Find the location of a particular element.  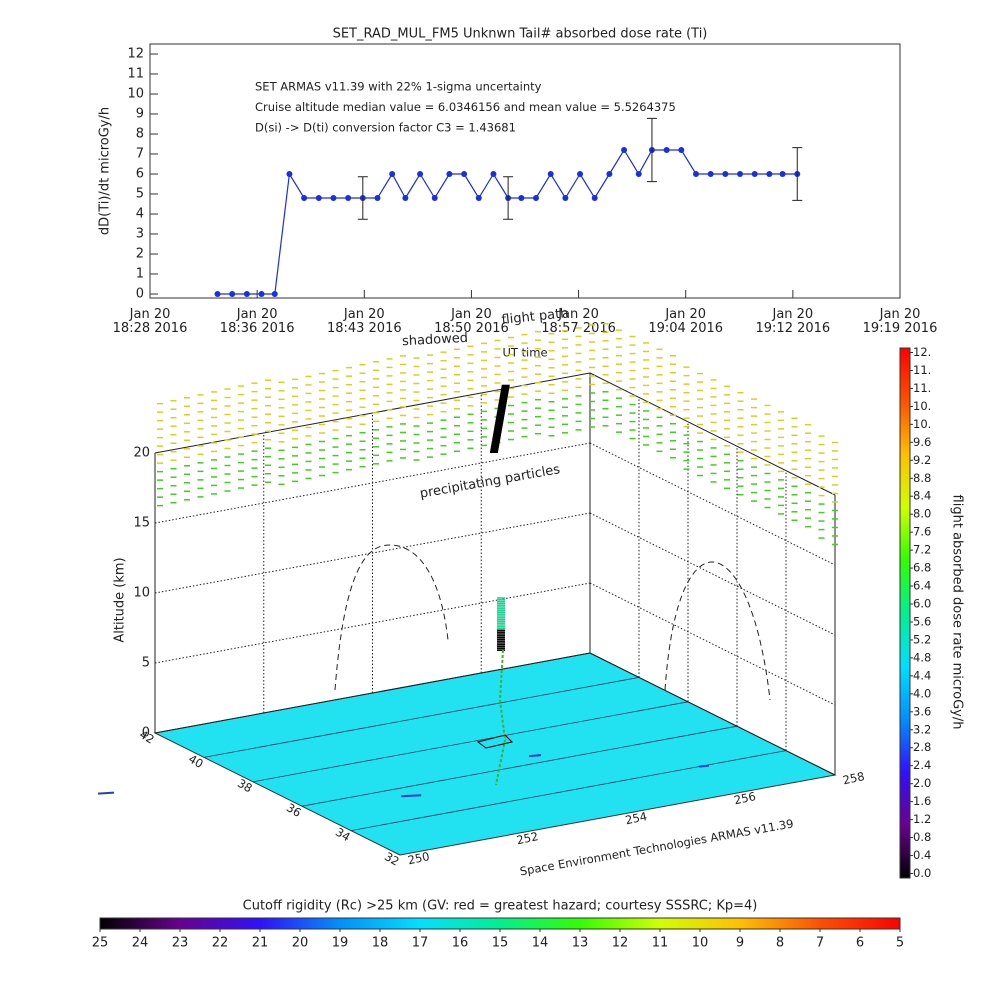

y-tick-label: 11 is located at coordinates (135, 74).